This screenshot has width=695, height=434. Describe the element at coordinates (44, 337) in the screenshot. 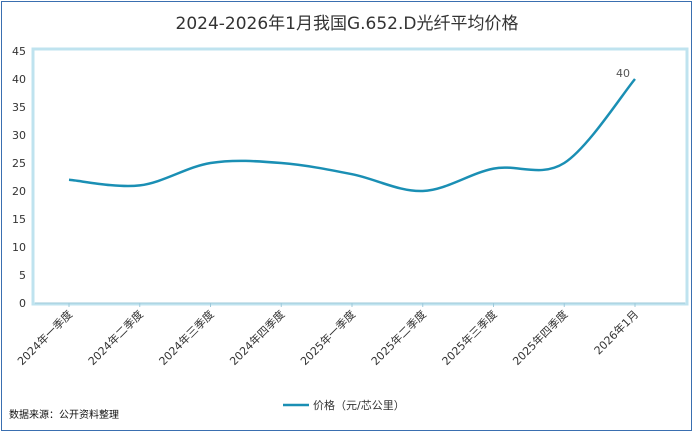

I see `x-tick-label: 2024年一季度` at that location.